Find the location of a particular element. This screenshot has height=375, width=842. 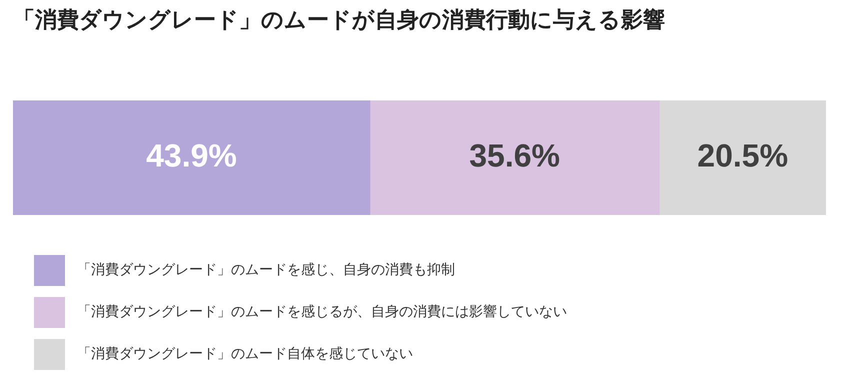

chart-title: 「消費ダウングレード」のムードが自身の消費行動に与える影響 is located at coordinates (339, 19).